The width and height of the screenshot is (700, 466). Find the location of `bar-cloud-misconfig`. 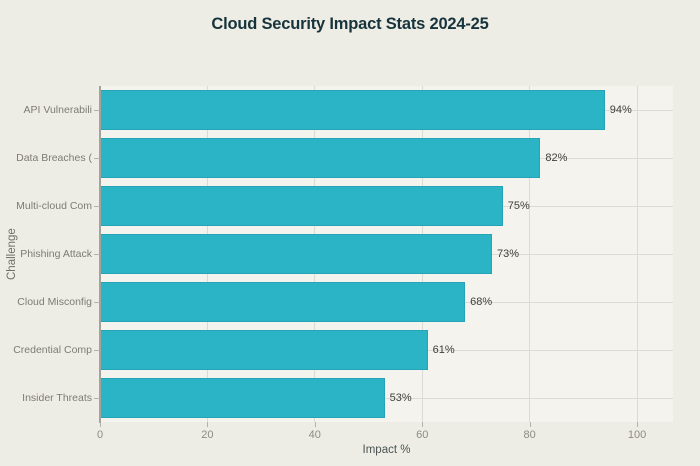

bar-cloud-misconfig is located at coordinates (283, 302).